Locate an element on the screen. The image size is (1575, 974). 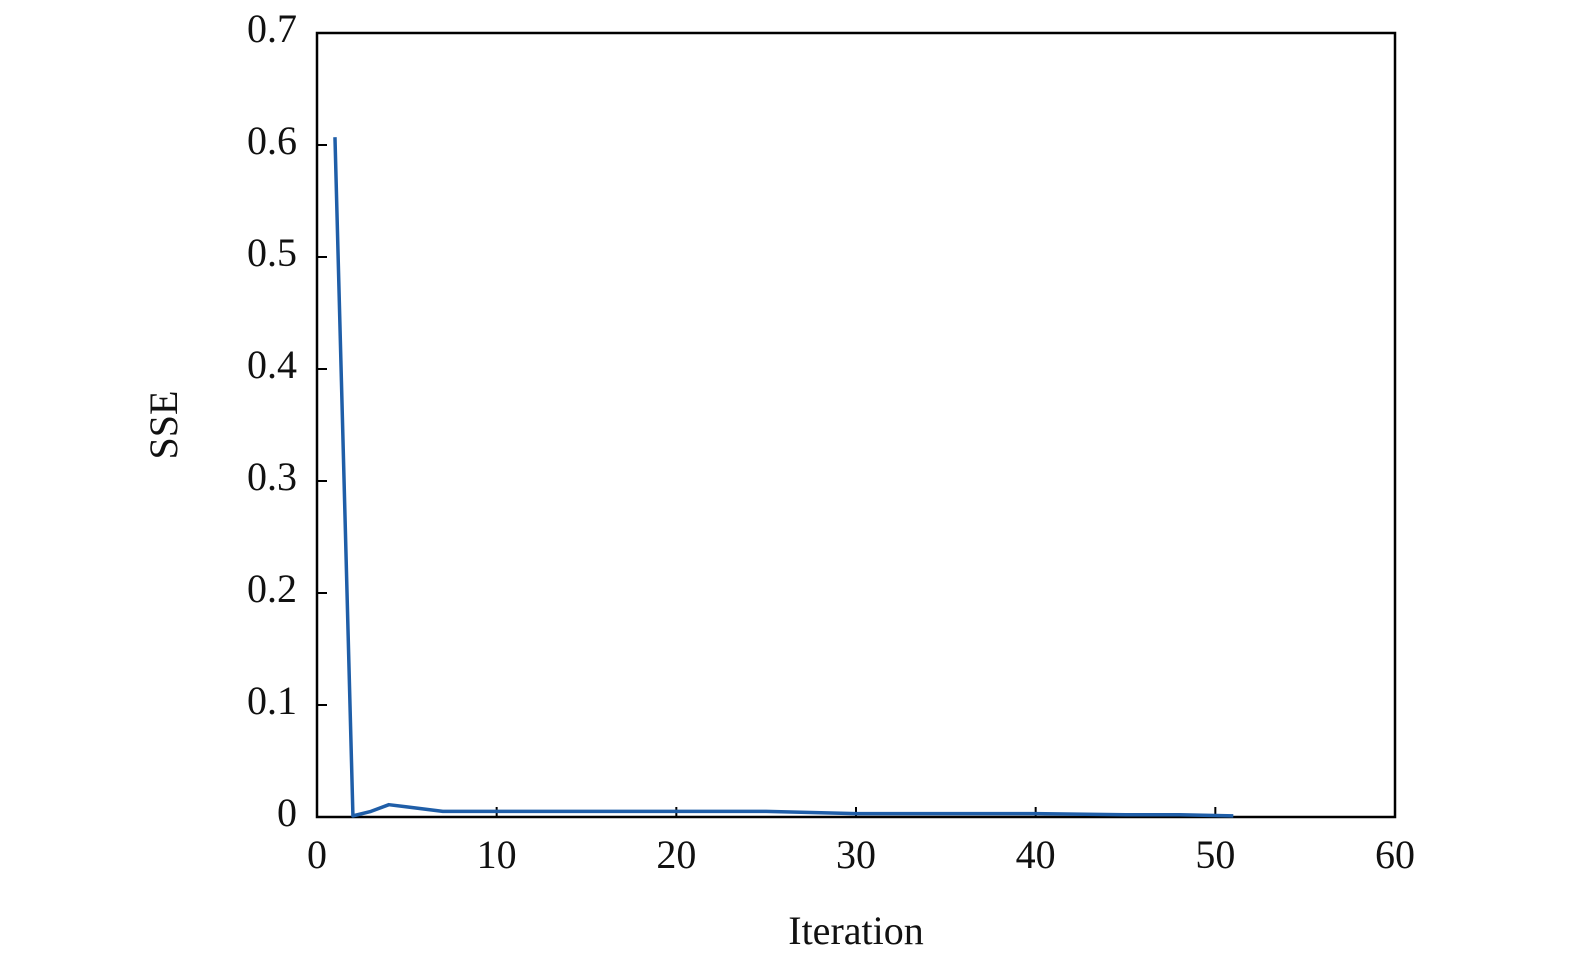
y-axis-label: SSE is located at coordinates (163, 425).